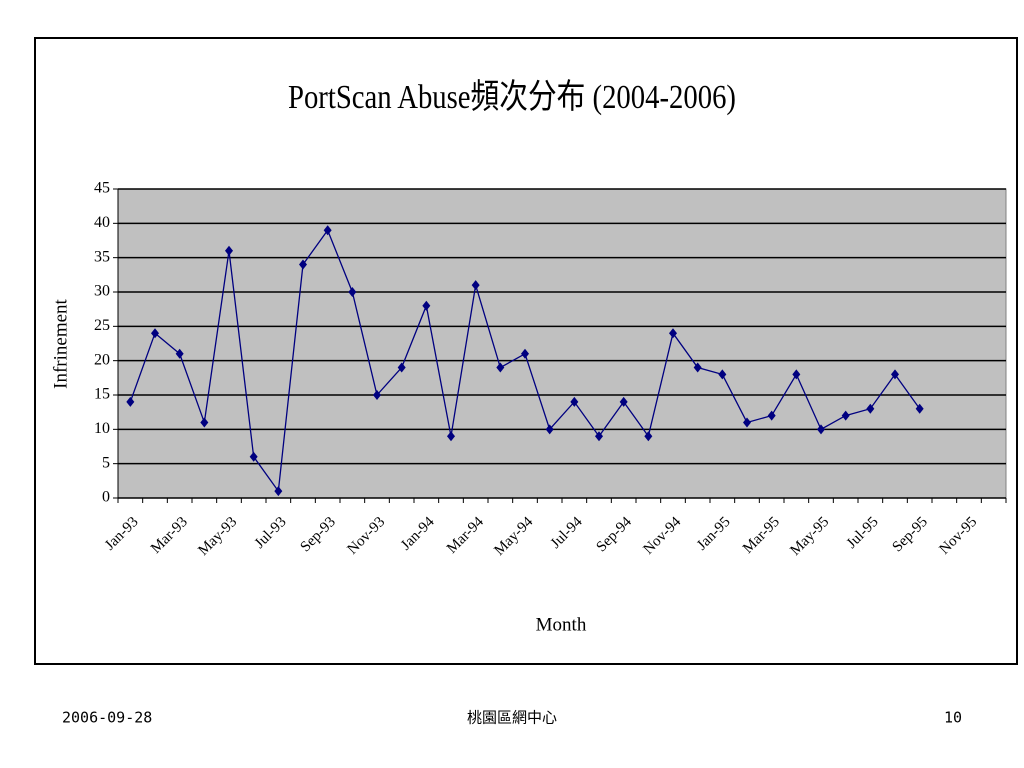 The image size is (1024, 768). Describe the element at coordinates (512, 97) in the screenshot. I see `chart-title: PortScan Abuse頻次分布 (2004-2006)` at that location.